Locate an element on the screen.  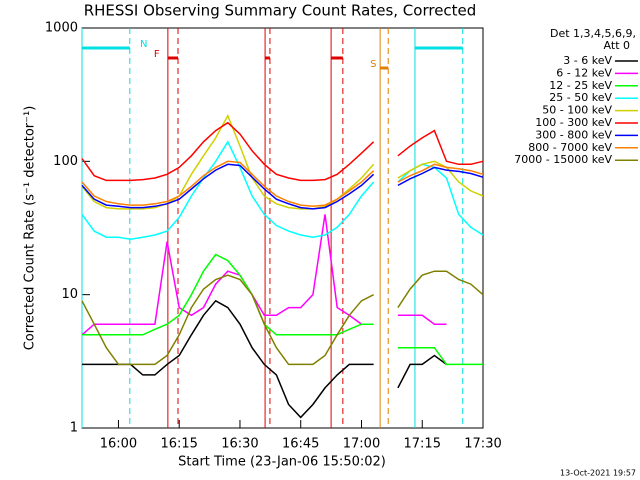
flag-label: N is located at coordinates (143, 44).